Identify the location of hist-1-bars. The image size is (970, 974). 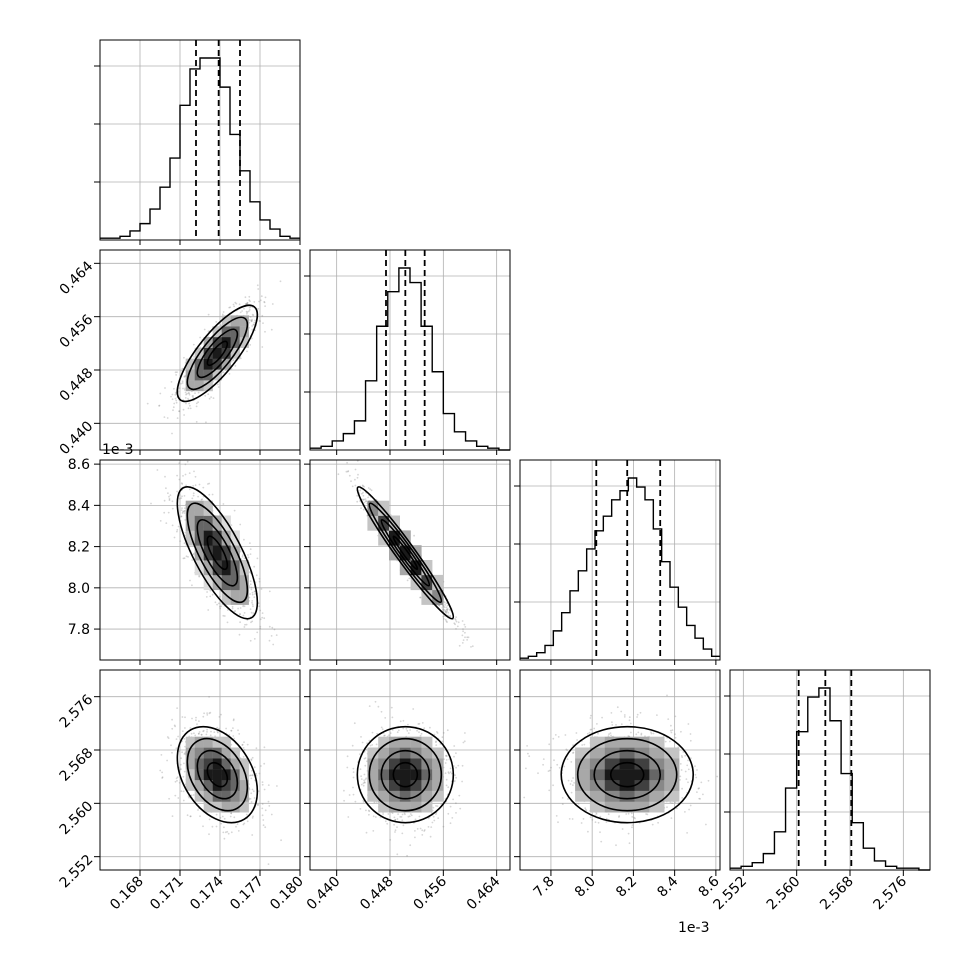
(410, 359).